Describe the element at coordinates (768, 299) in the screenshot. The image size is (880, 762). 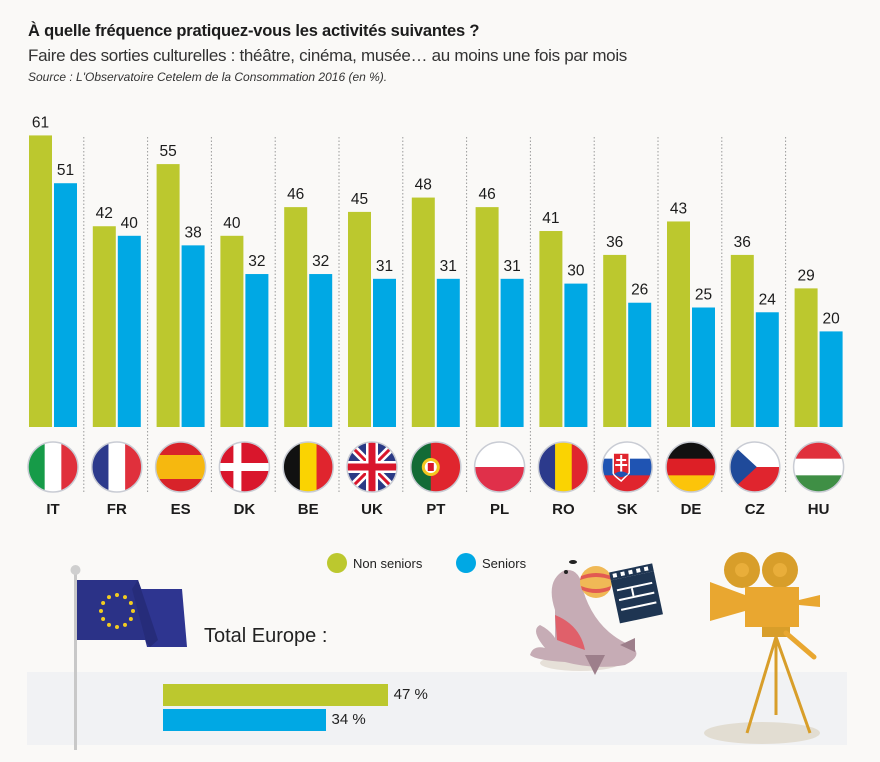
I see `data-label: 24` at that location.